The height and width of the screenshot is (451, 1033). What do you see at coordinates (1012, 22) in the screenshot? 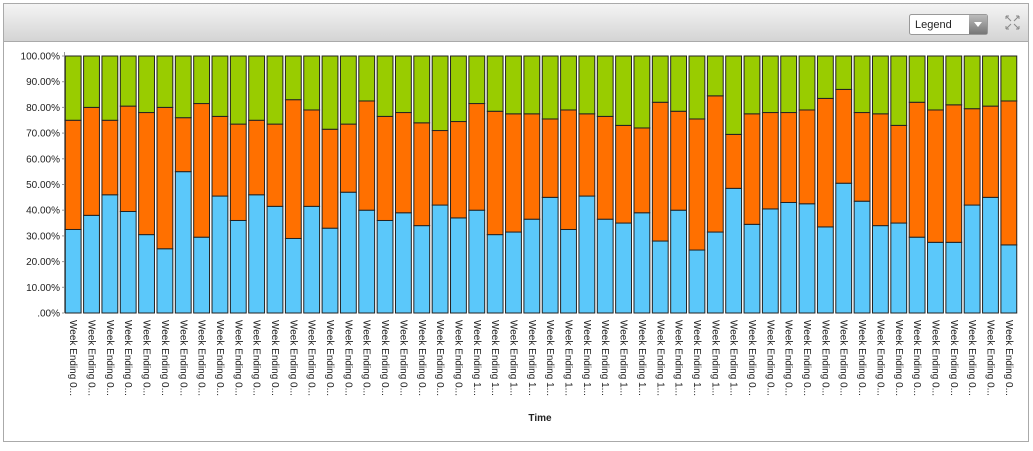
I see `expand-icon` at bounding box center [1012, 22].